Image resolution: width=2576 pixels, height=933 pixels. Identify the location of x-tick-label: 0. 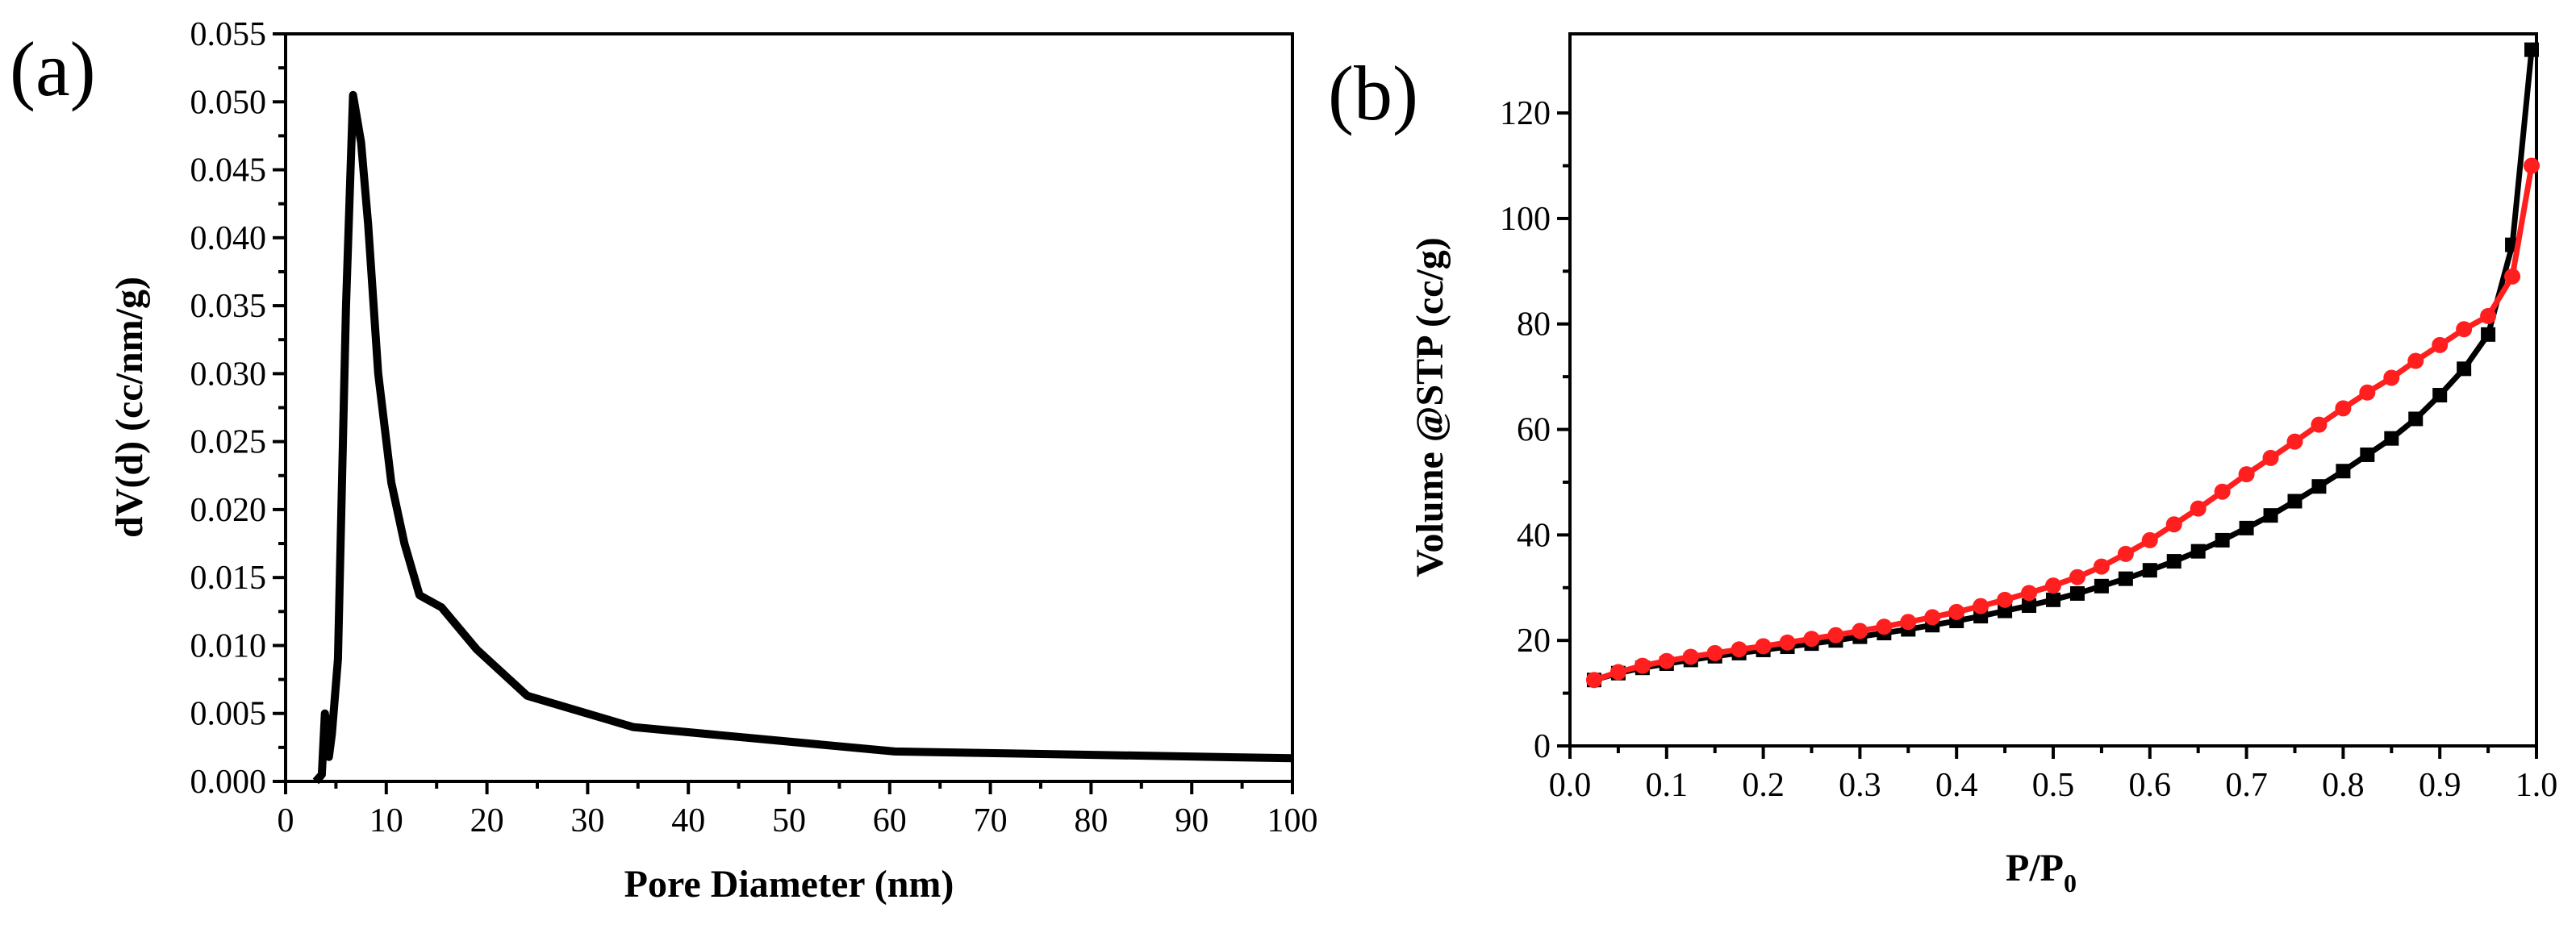
(286, 820).